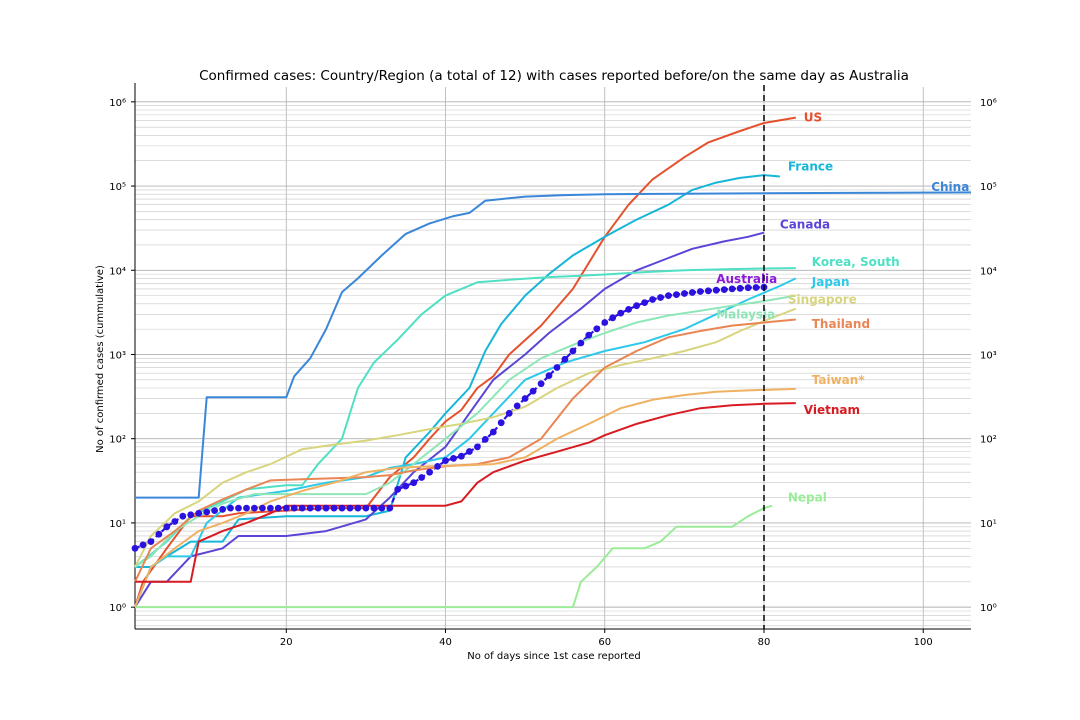 Image resolution: width=1080 pixels, height=720 pixels. Describe the element at coordinates (988, 187) in the screenshot. I see `y-tick-label-right: 10⁵` at that location.